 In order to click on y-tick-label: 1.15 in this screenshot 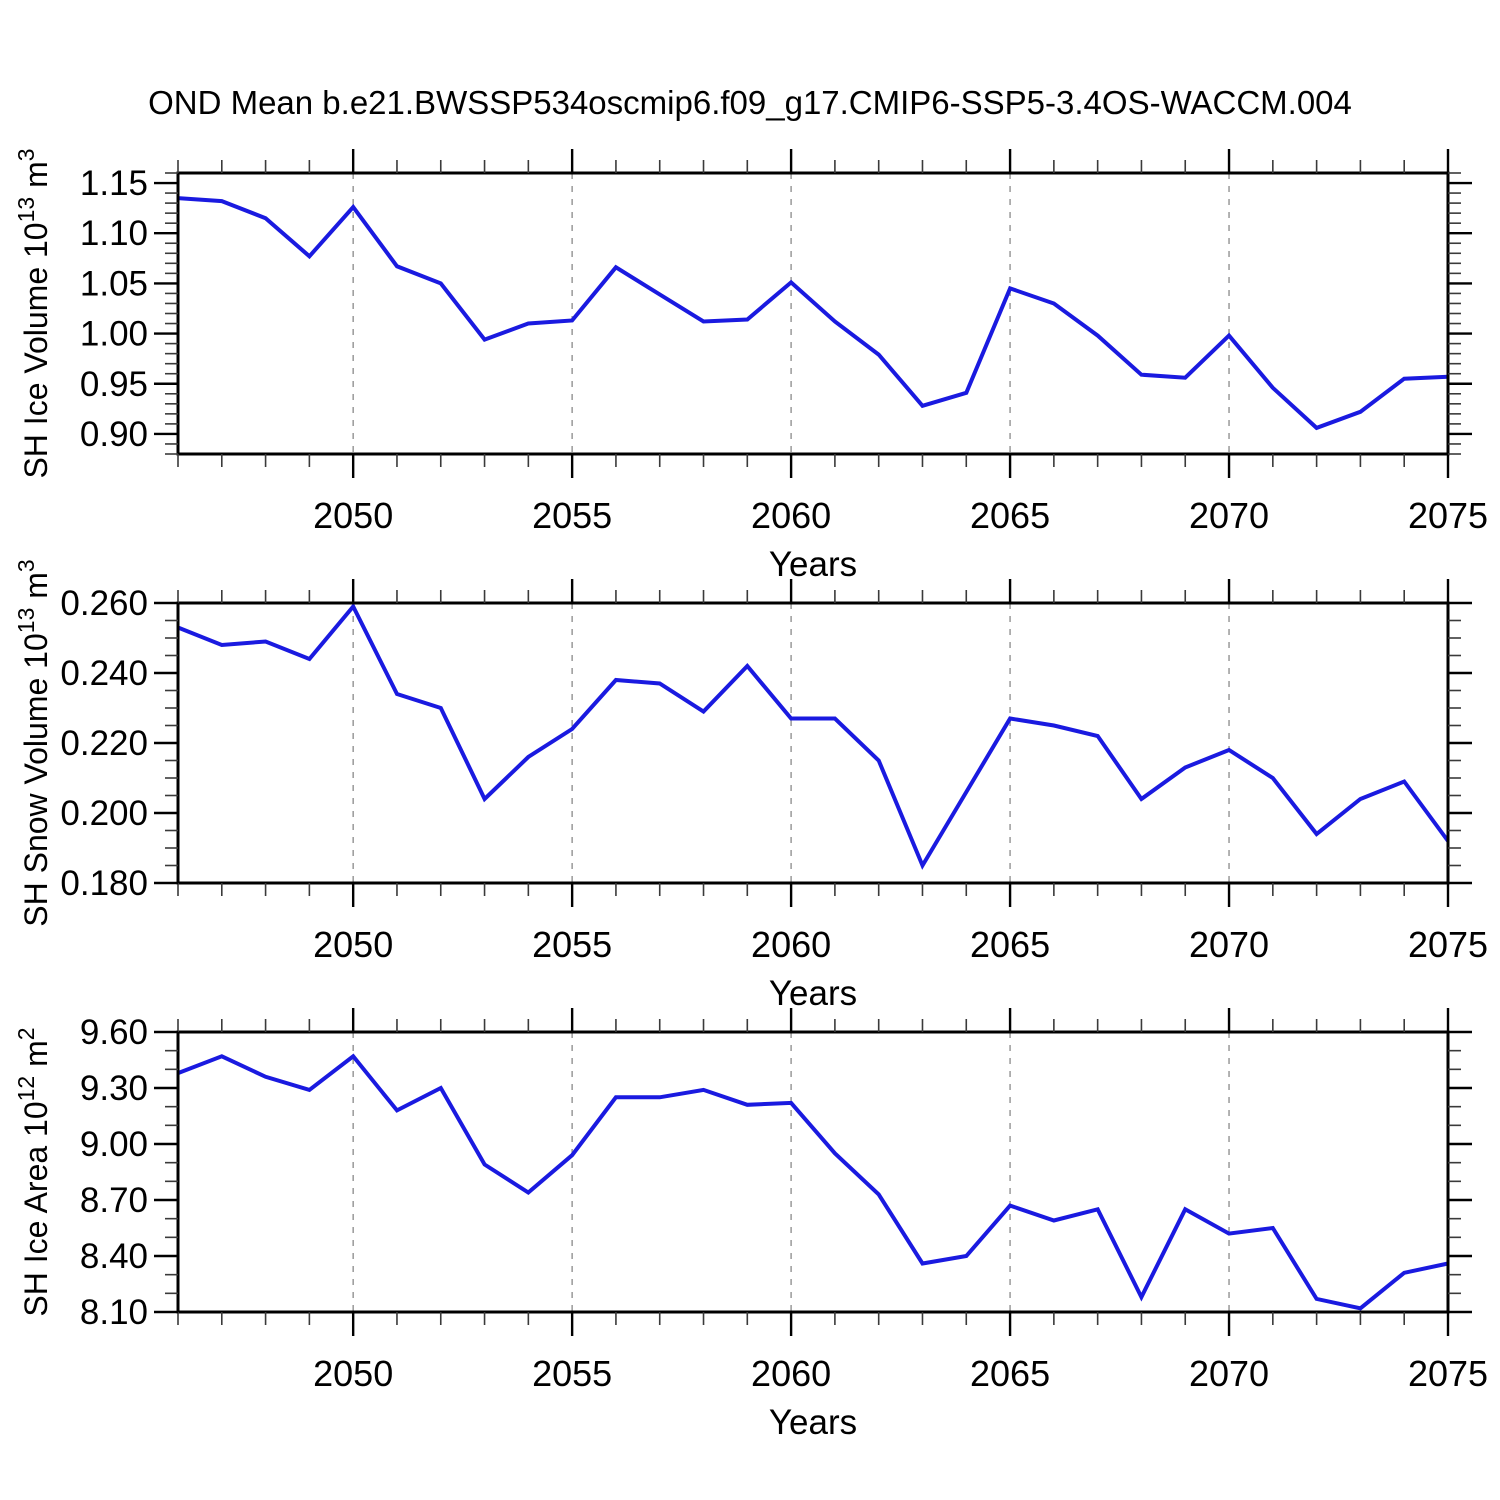, I will do `click(114, 183)`.